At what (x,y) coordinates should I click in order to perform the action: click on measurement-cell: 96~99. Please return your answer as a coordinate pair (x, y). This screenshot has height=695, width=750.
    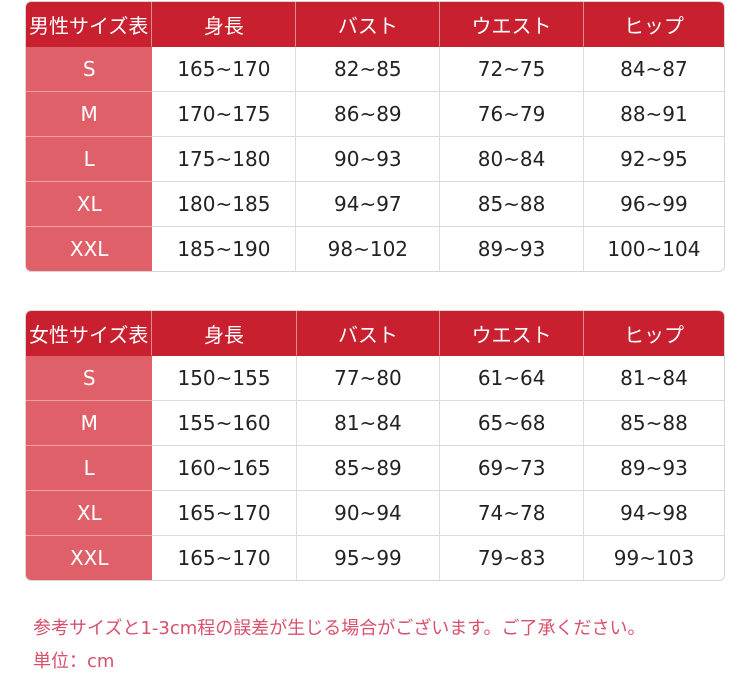
    Looking at the image, I should click on (653, 204).